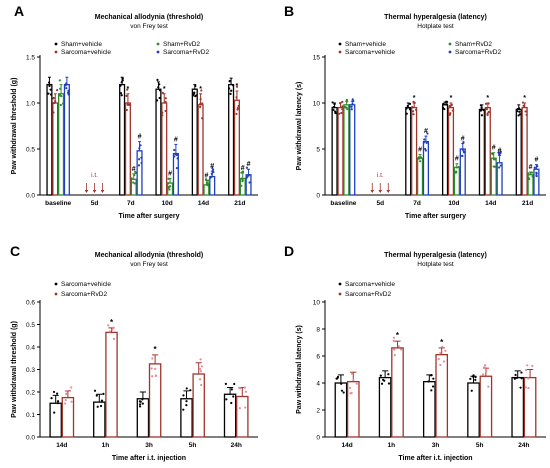 Image resolution: width=550 pixels, height=468 pixels. I want to click on x-tick-label: 1h, so click(106, 445).